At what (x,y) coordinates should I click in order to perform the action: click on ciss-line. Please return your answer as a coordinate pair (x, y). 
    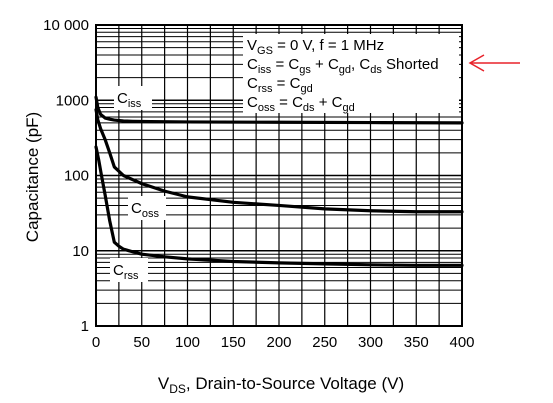
    Looking at the image, I should click on (279, 110).